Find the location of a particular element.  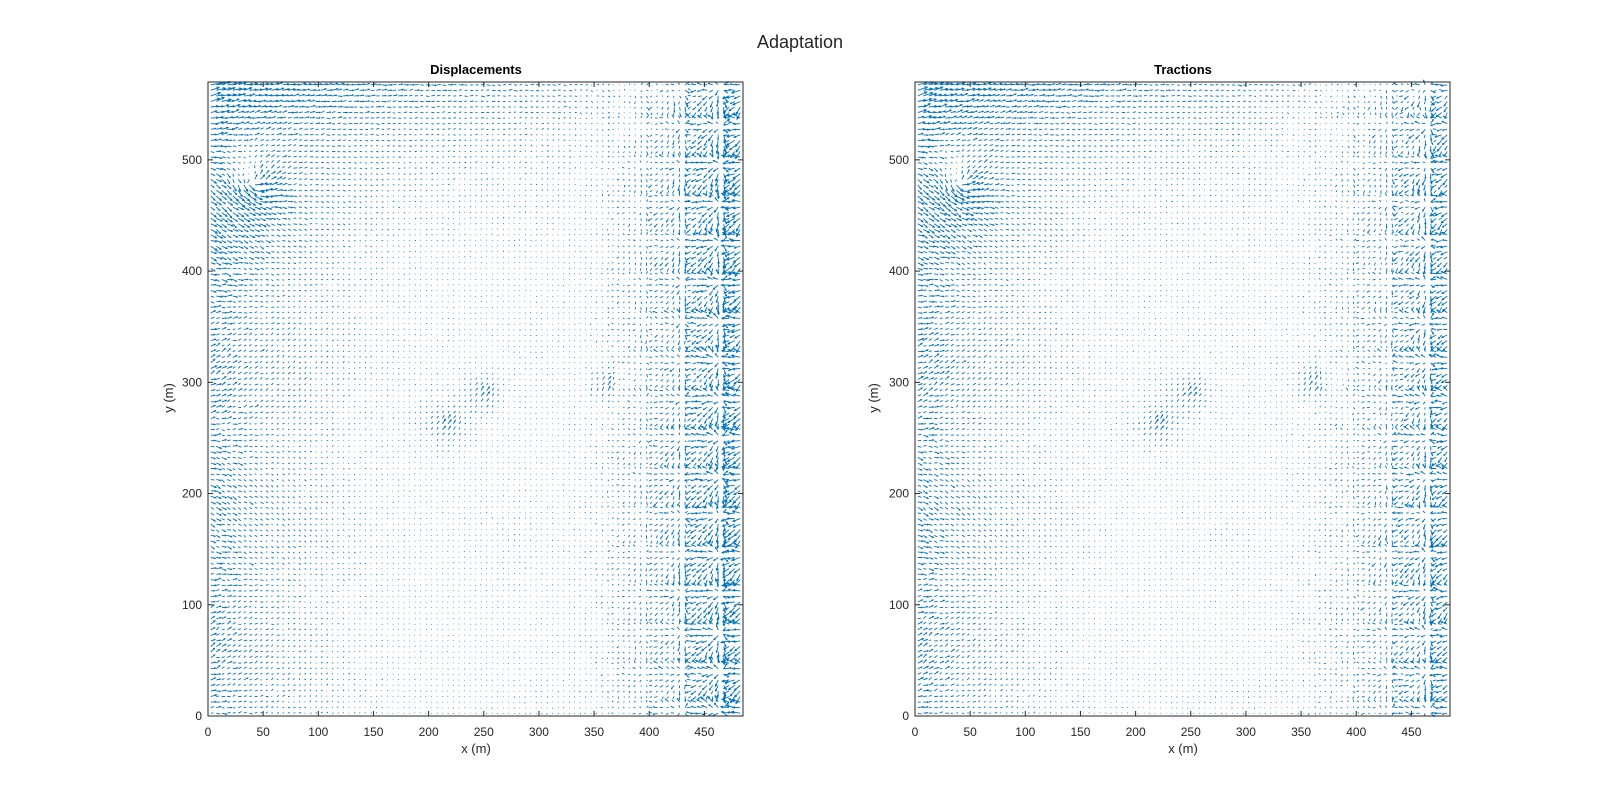

displacements-title: Displacements is located at coordinates (476, 69).